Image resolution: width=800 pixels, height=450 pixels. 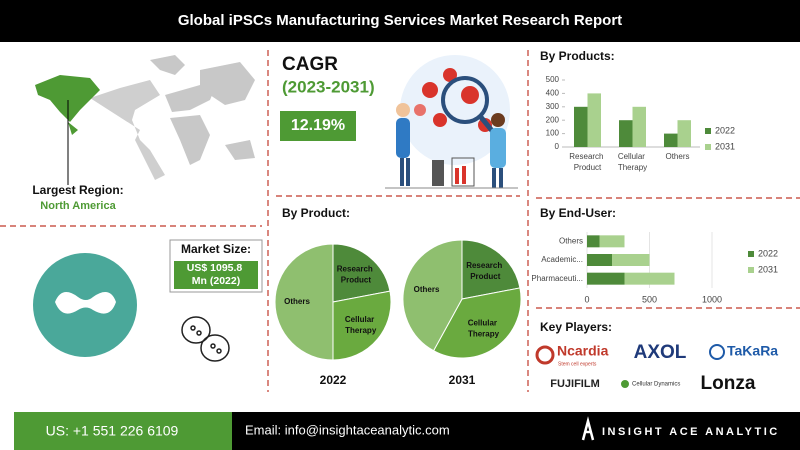 What do you see at coordinates (649, 299) in the screenshot?
I see `x-tick-label: 500` at bounding box center [649, 299].